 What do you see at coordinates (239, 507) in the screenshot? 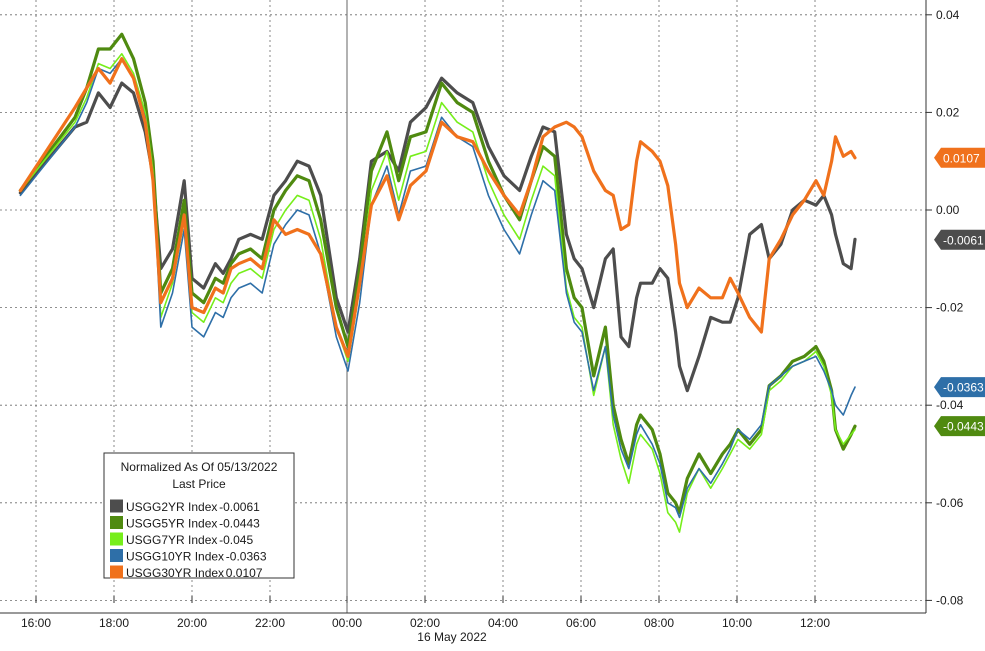
I see `legend-series-value: -0.0061` at bounding box center [239, 507].